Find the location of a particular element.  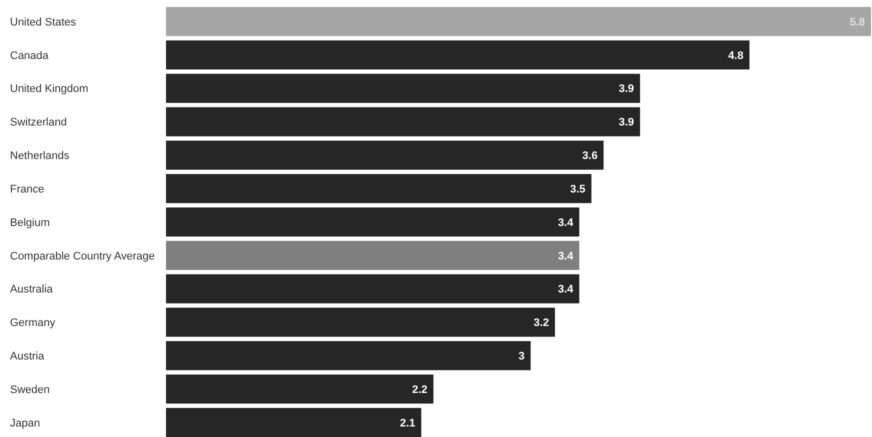

y-tick-label: Netherlands is located at coordinates (40, 156).